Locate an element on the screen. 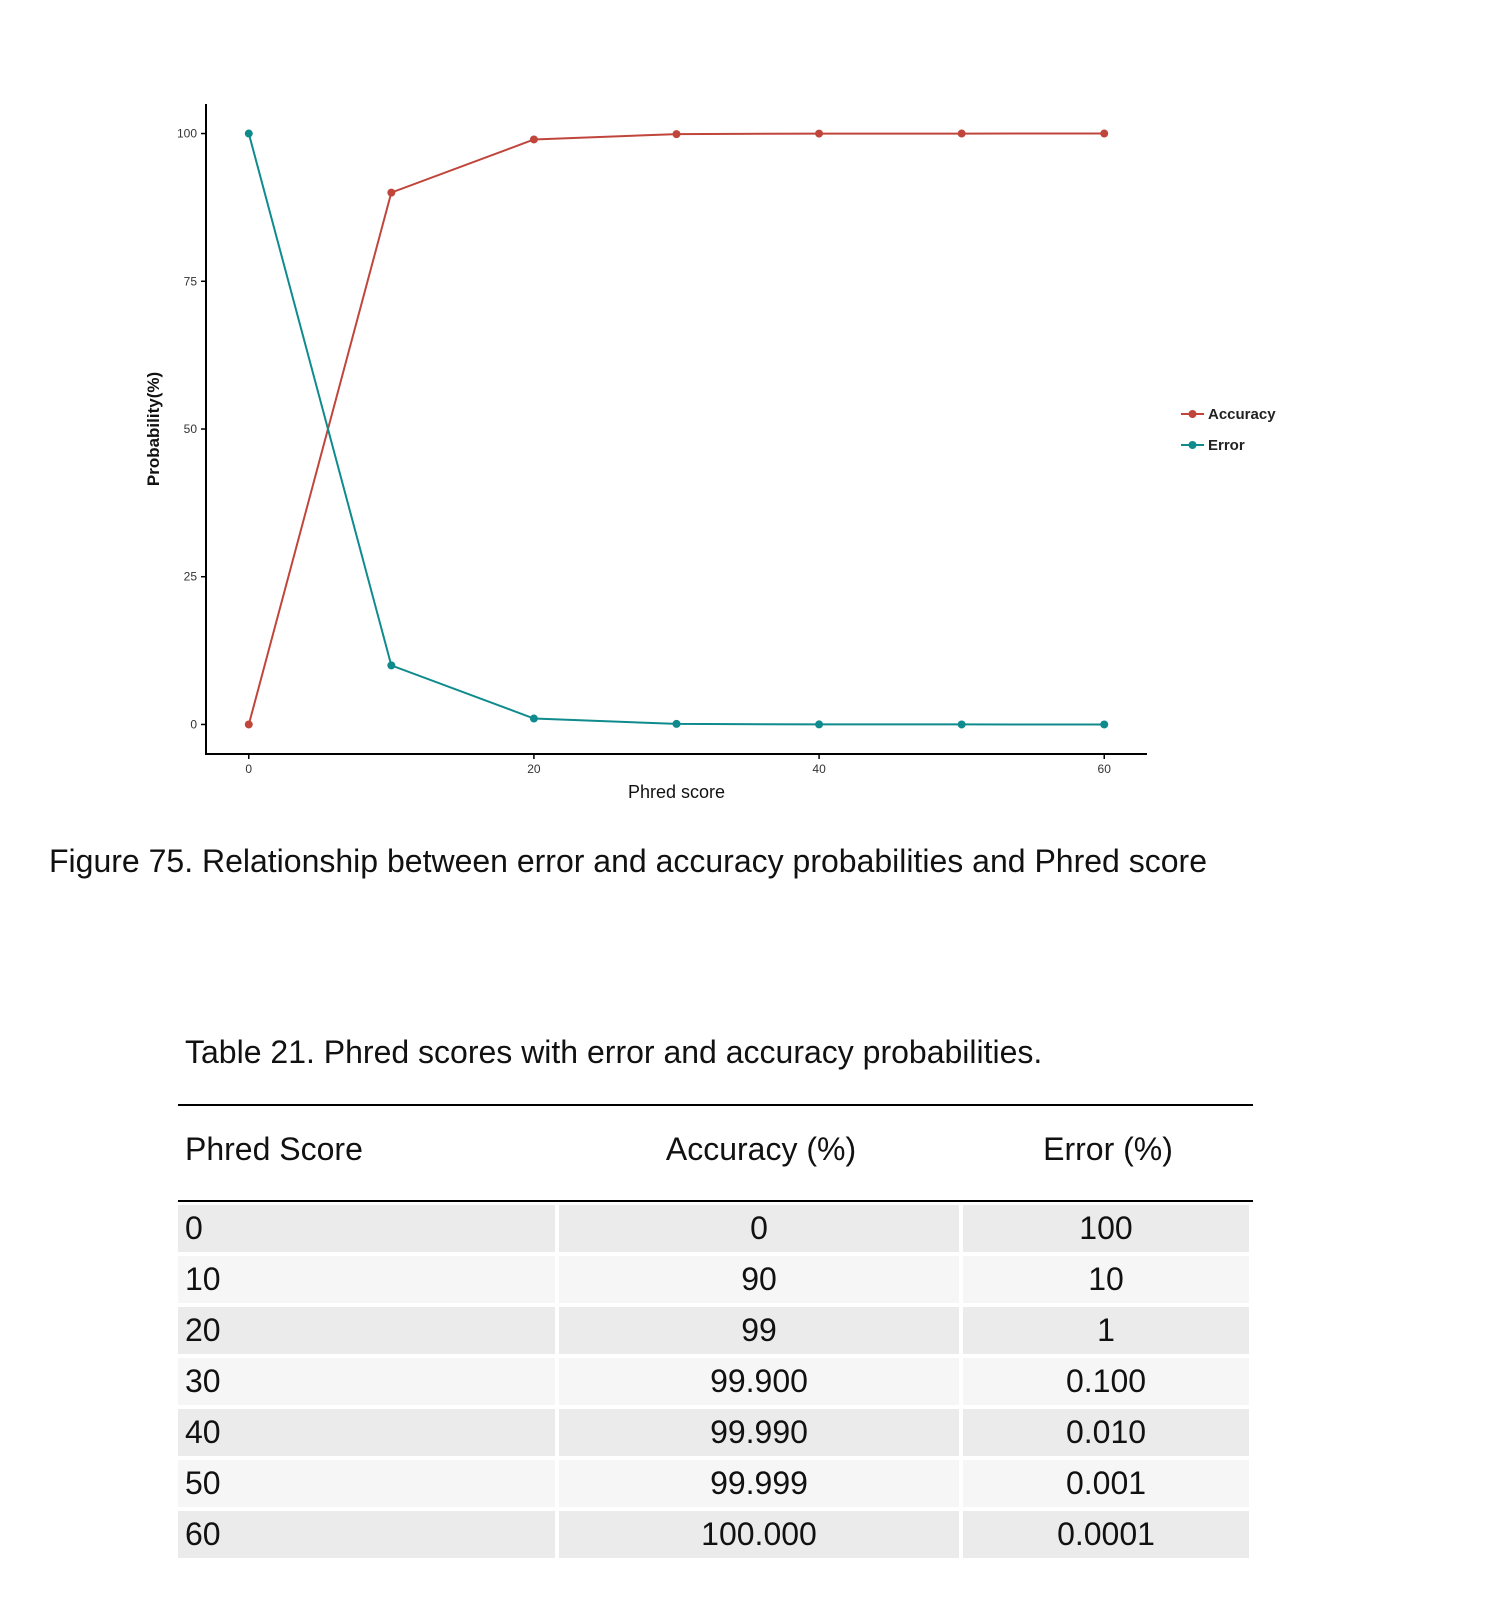 This screenshot has height=1608, width=1488. y-tick-label: 100 is located at coordinates (187, 134).